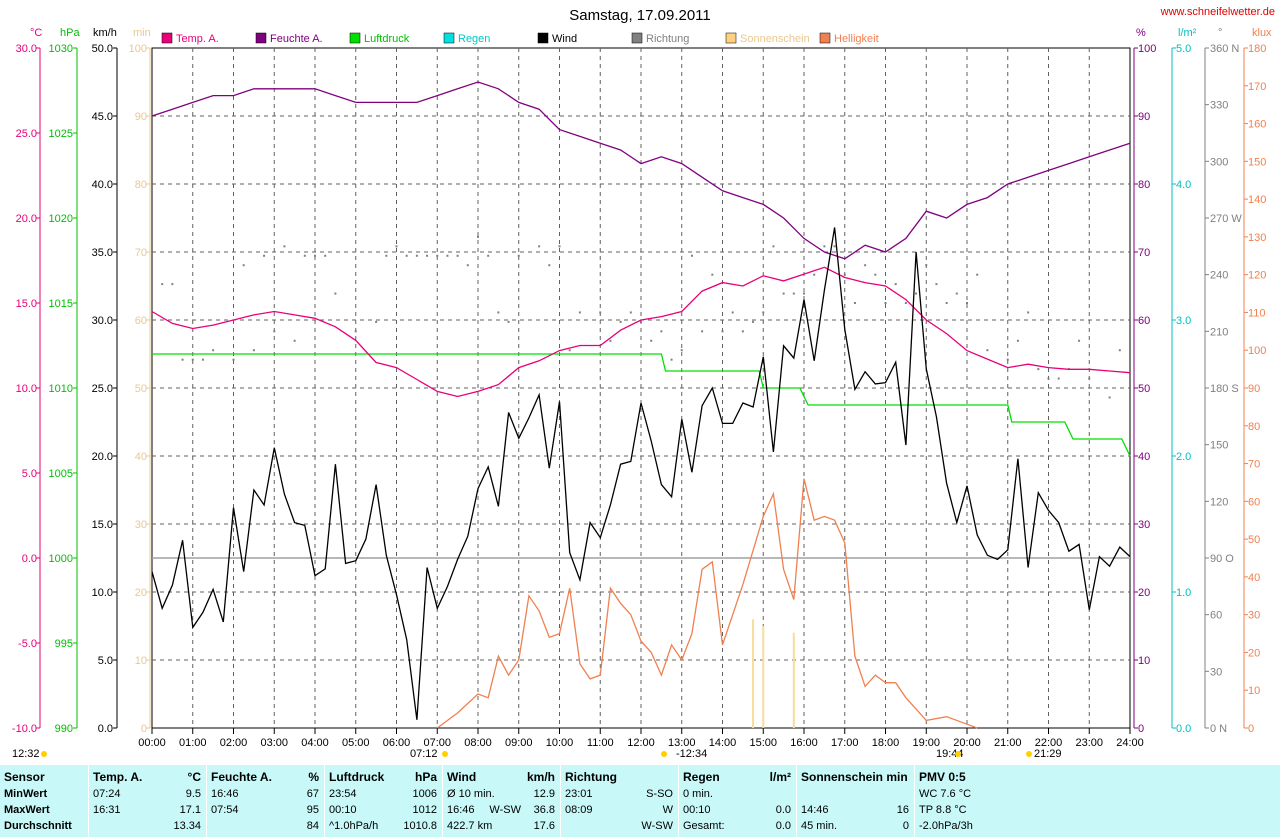 This screenshot has width=1280, height=837. I want to click on y-tick-label-direction: 60, so click(1216, 616).